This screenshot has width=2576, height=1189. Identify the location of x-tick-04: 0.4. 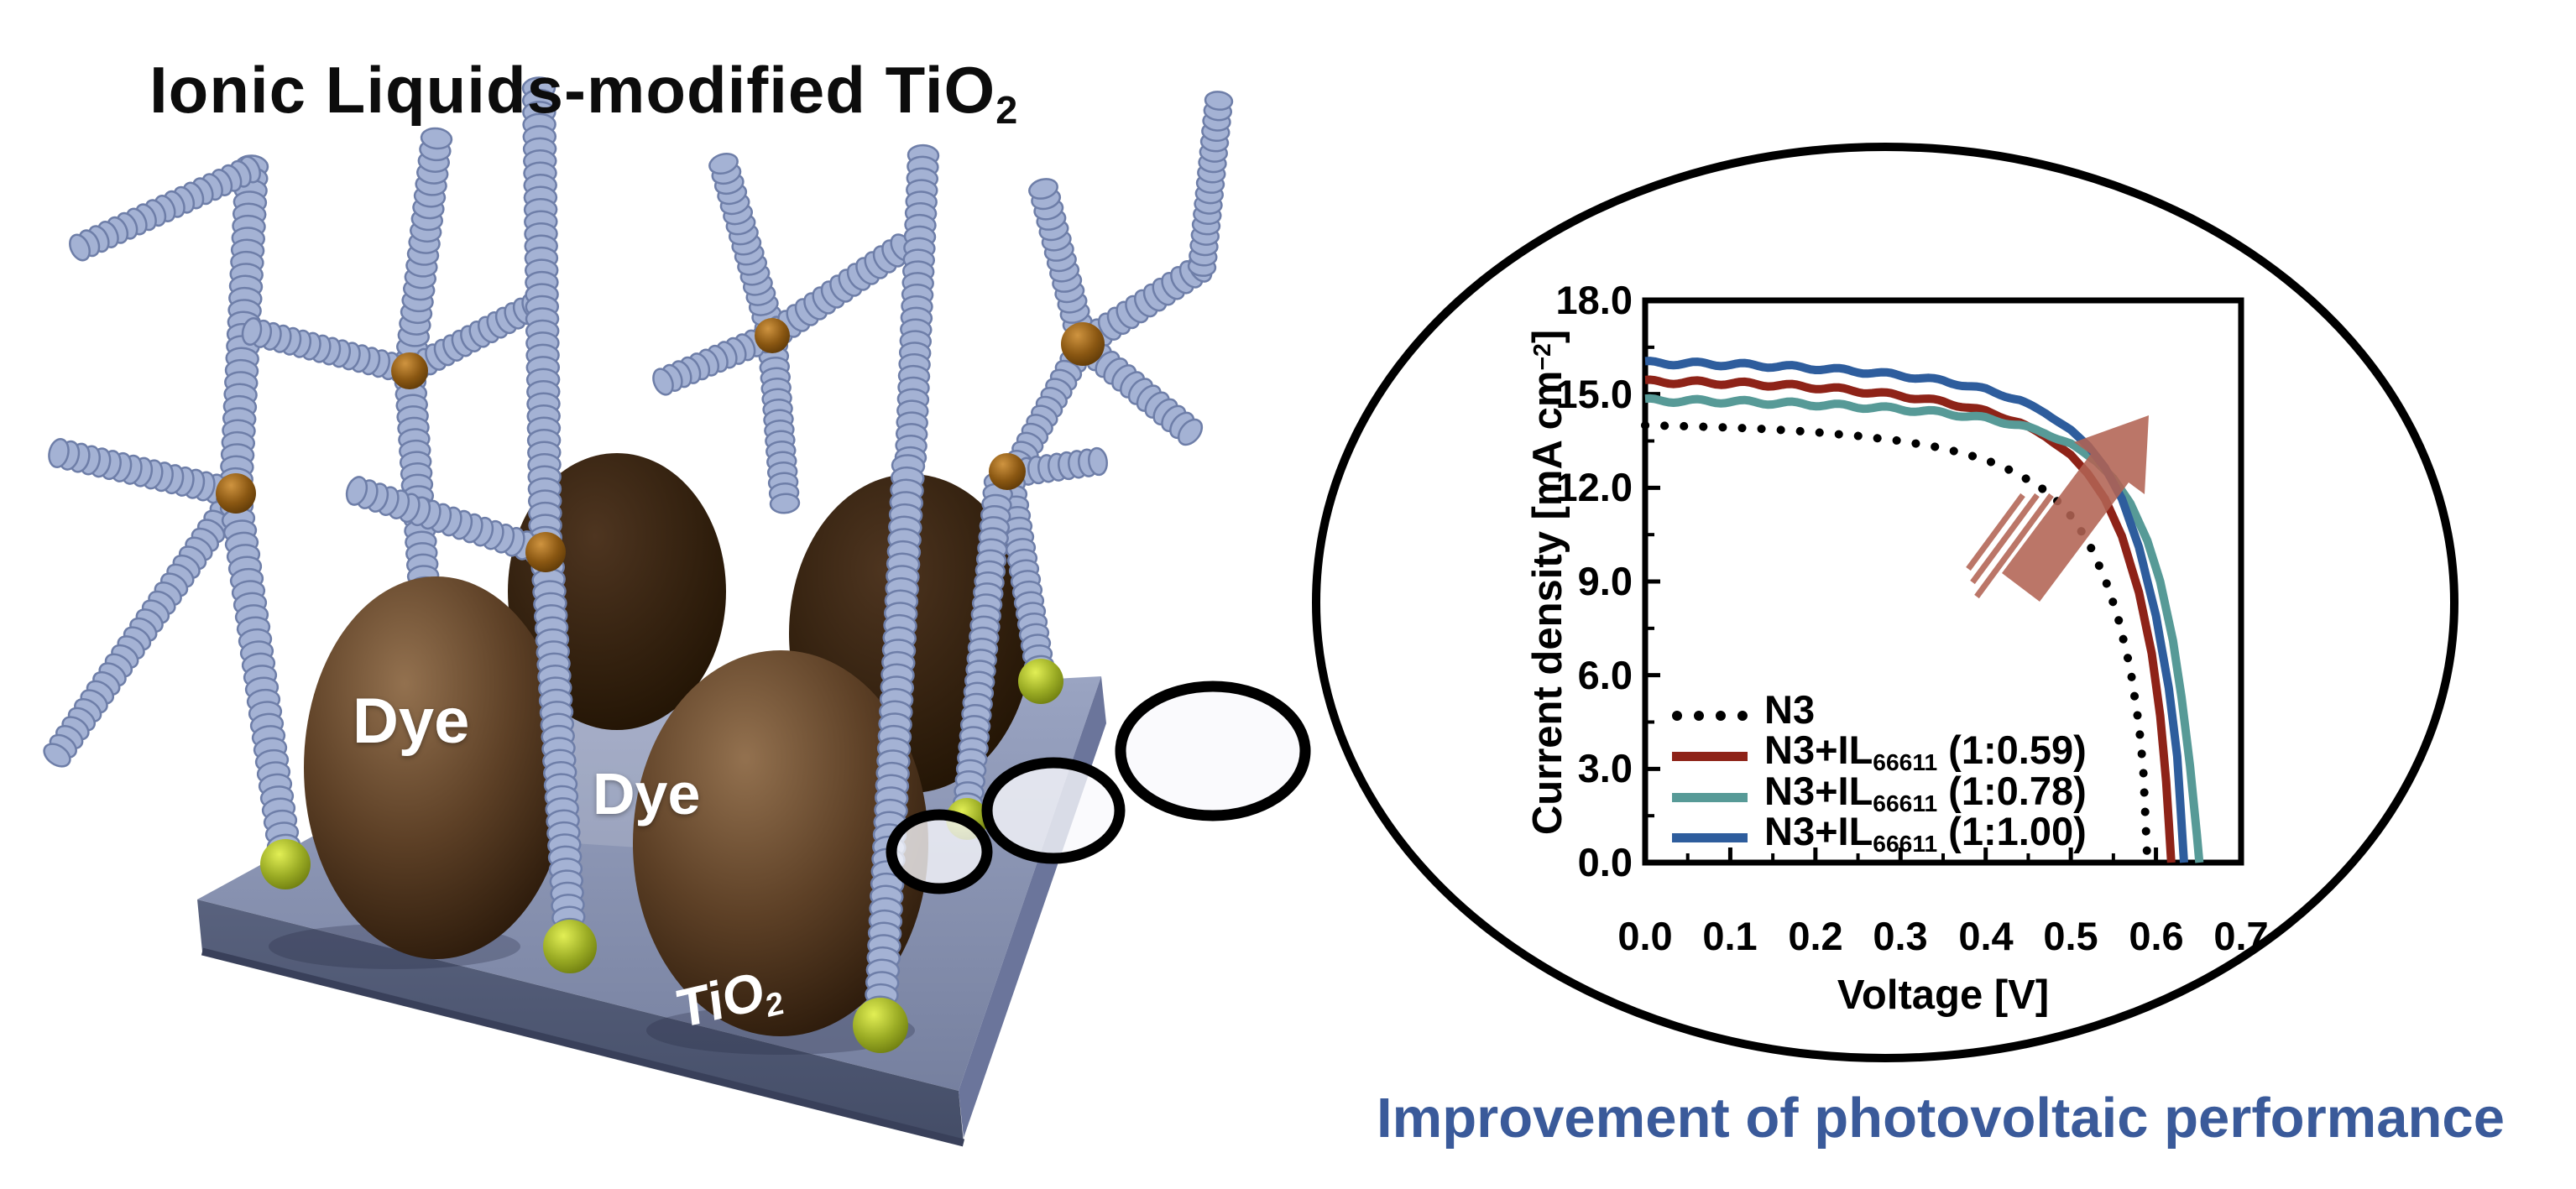
(1986, 936).